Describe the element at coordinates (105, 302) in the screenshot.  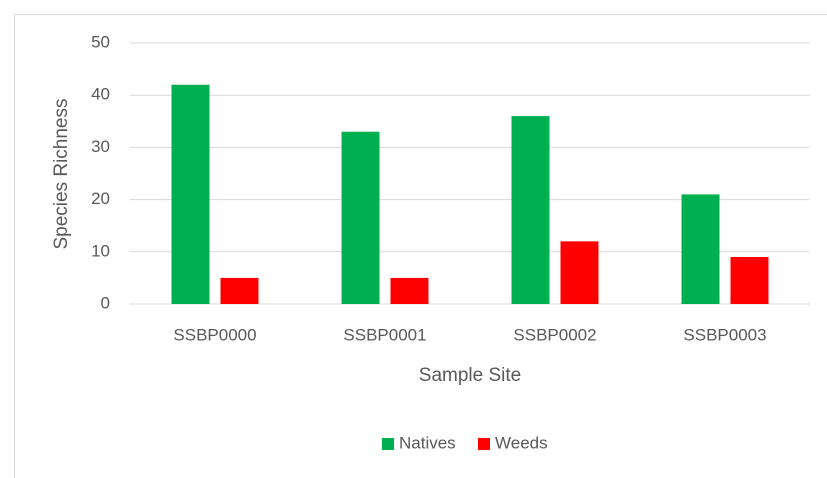
I see `y-tick-label: 0` at that location.